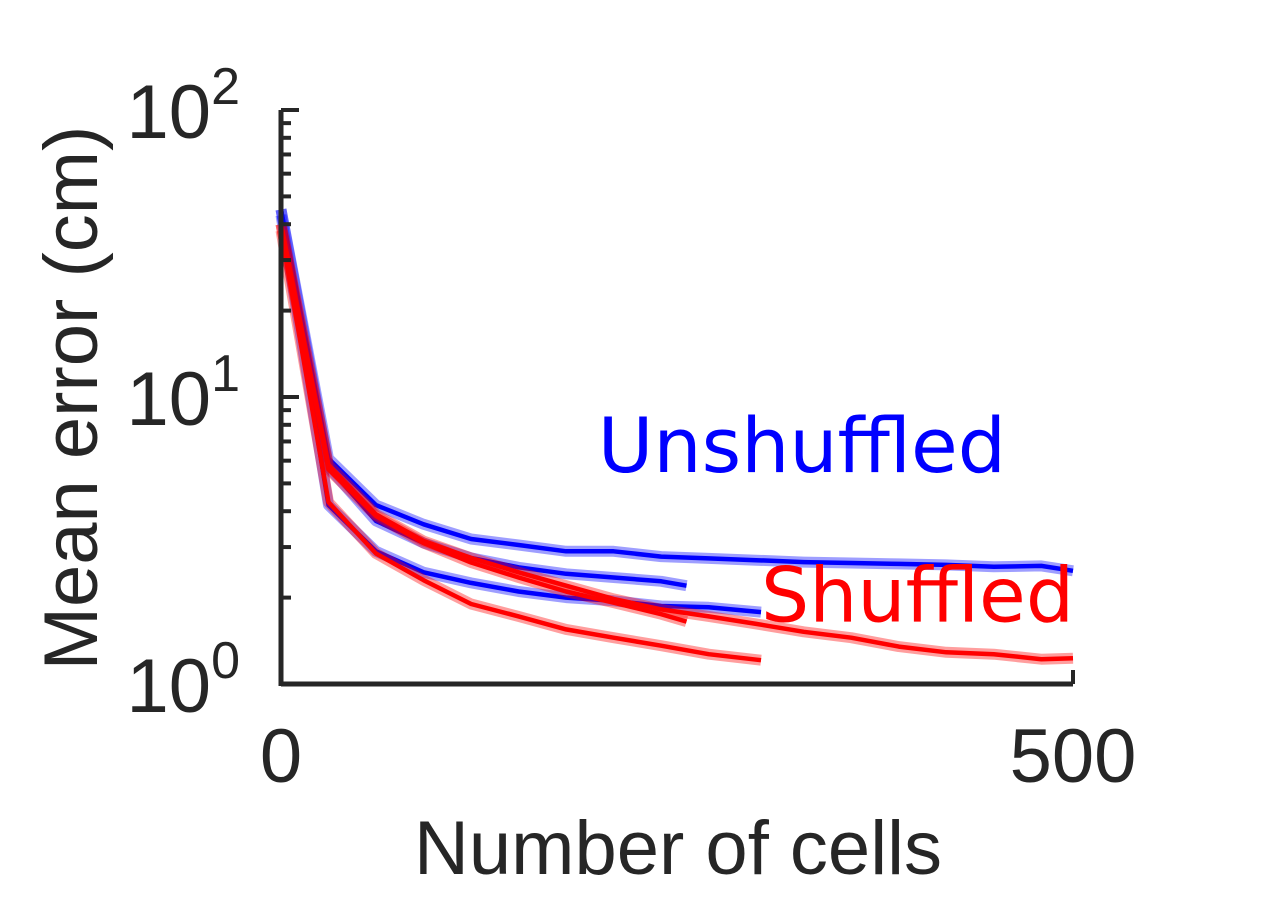 The image size is (1271, 917). Describe the element at coordinates (71, 398) in the screenshot. I see `y-axis-title: Mean error (cm)` at that location.